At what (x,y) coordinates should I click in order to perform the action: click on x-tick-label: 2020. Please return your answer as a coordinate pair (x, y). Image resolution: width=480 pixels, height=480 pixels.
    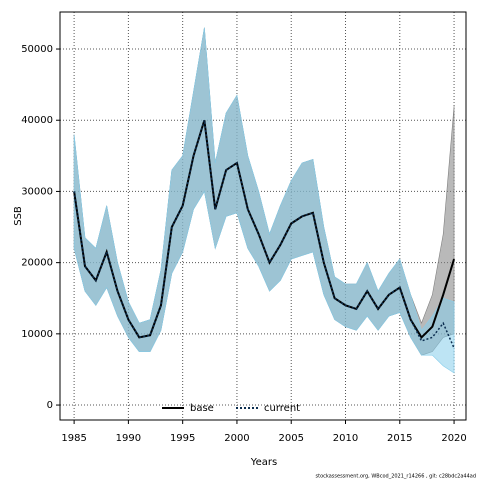
    Looking at the image, I should click on (453, 438).